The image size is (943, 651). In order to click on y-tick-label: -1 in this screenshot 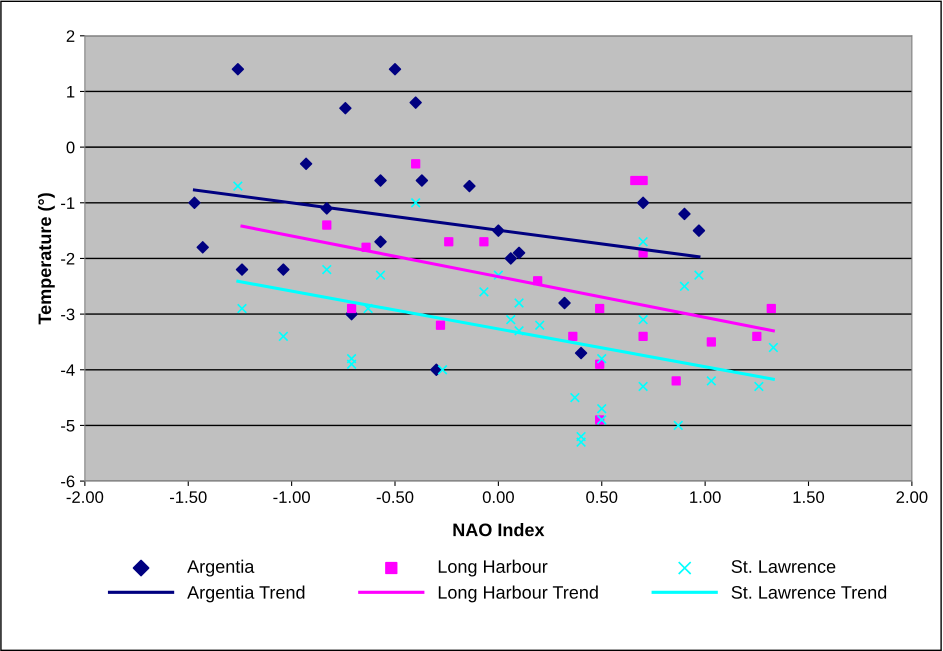, I will do `click(67, 203)`.